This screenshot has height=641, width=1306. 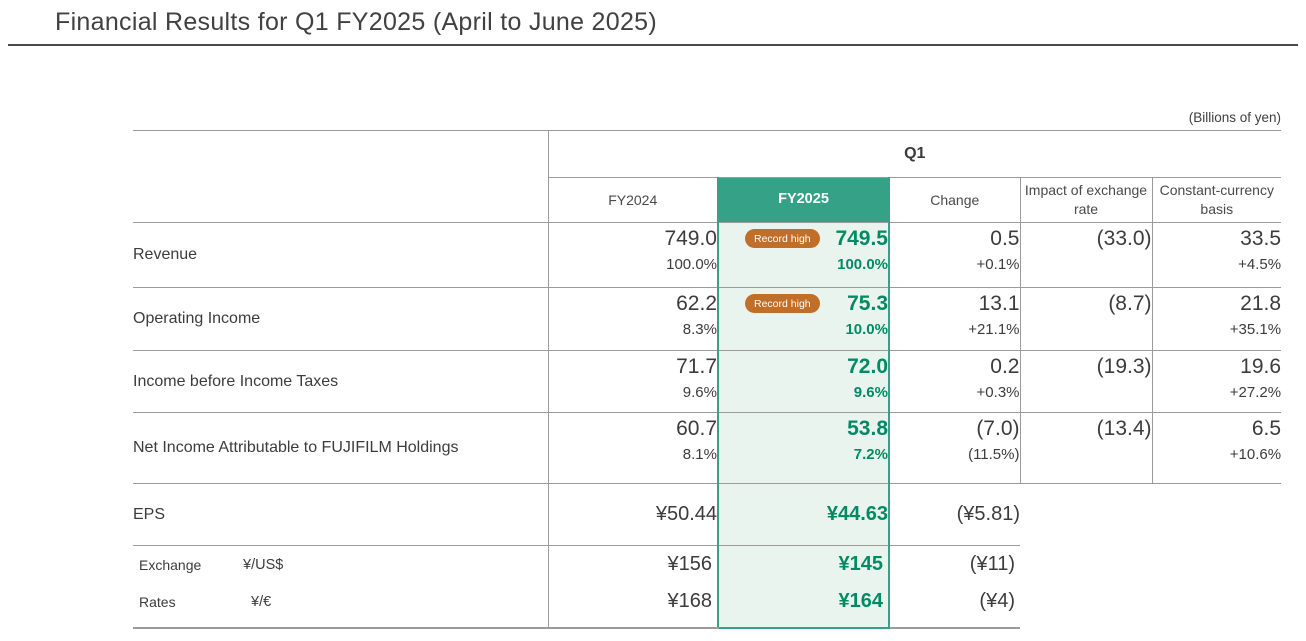 I want to click on cell-fy2025: ¥44.63, so click(x=803, y=514).